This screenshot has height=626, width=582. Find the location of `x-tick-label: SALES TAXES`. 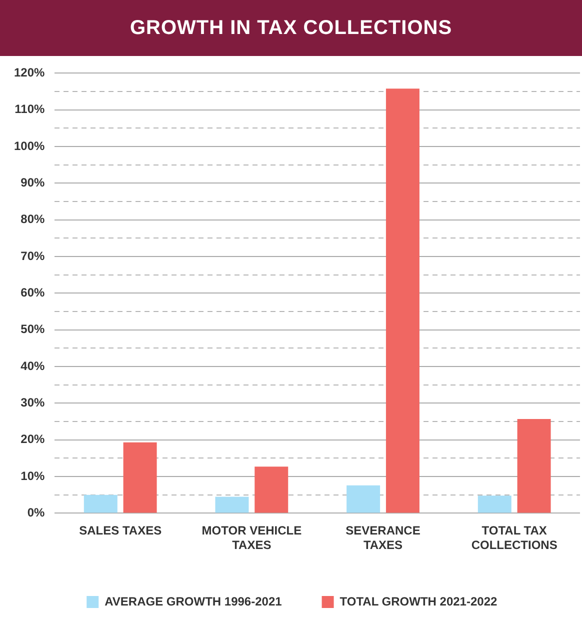

x-tick-label: SALES TAXES is located at coordinates (120, 531).